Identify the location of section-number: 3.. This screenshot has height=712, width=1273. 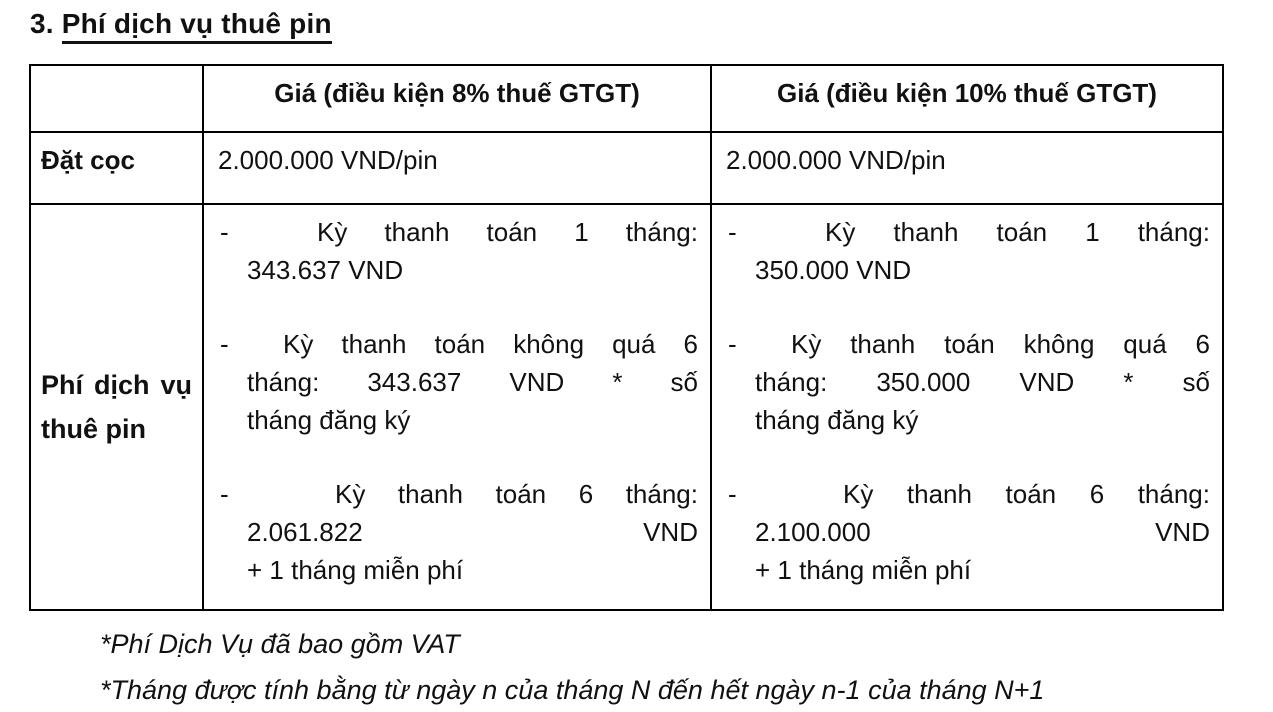
(42, 23).